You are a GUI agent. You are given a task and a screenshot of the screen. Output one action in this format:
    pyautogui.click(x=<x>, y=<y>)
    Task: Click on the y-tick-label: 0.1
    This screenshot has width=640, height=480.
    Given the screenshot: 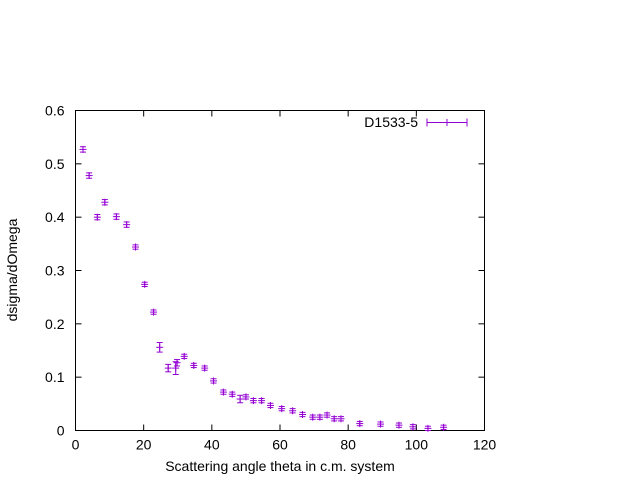 What is the action you would take?
    pyautogui.click(x=55, y=377)
    